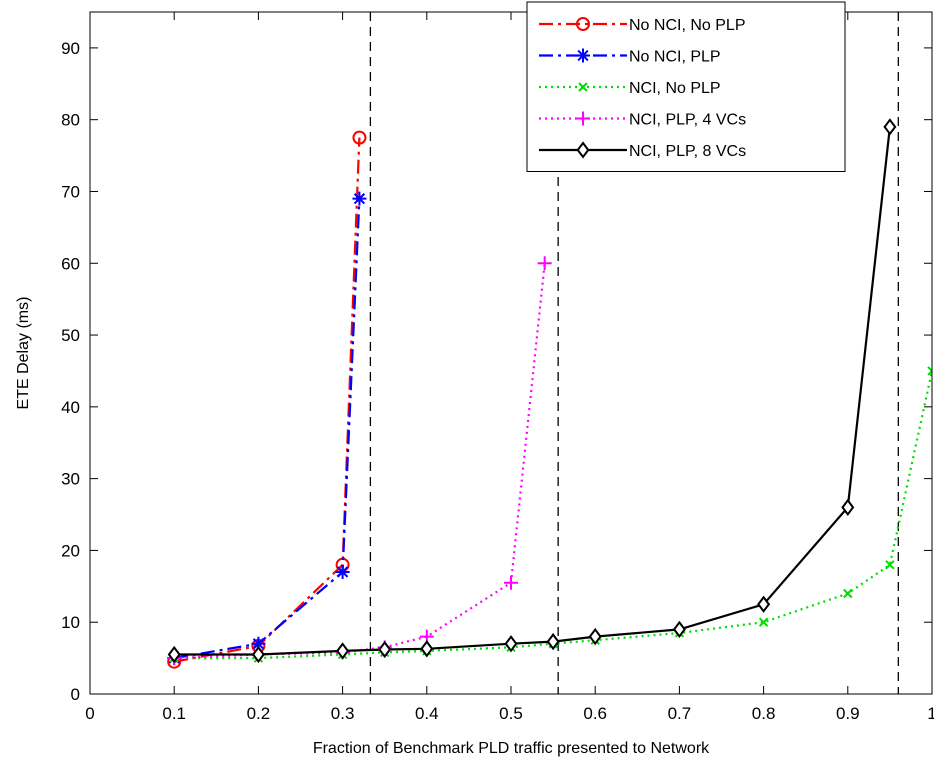 The image size is (934, 769). Describe the element at coordinates (675, 57) in the screenshot. I see `legend-label: No NCI, PLP` at that location.